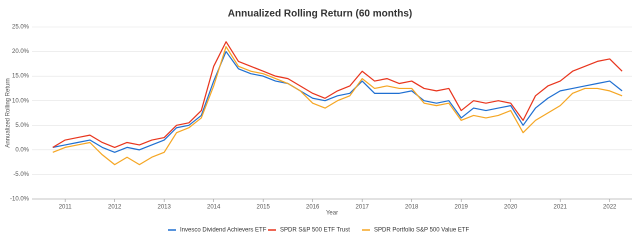 This screenshot has width=640, height=240. I want to click on y-tick-label: -5.0%, so click(21, 175).